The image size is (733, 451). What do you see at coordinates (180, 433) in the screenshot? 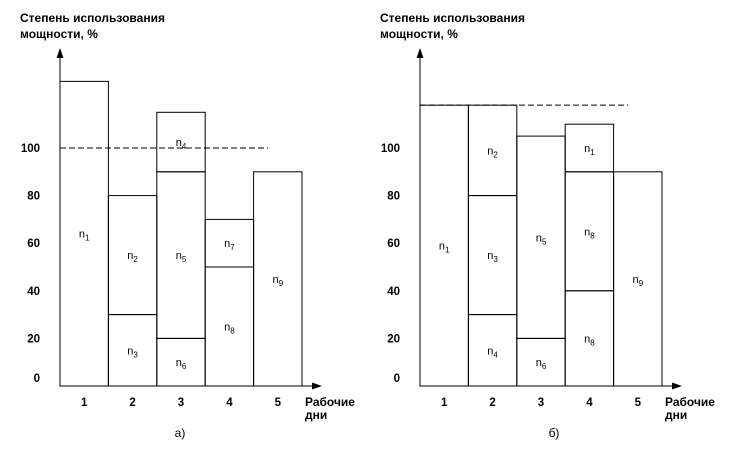
I see `chart-caption: а)` at bounding box center [180, 433].